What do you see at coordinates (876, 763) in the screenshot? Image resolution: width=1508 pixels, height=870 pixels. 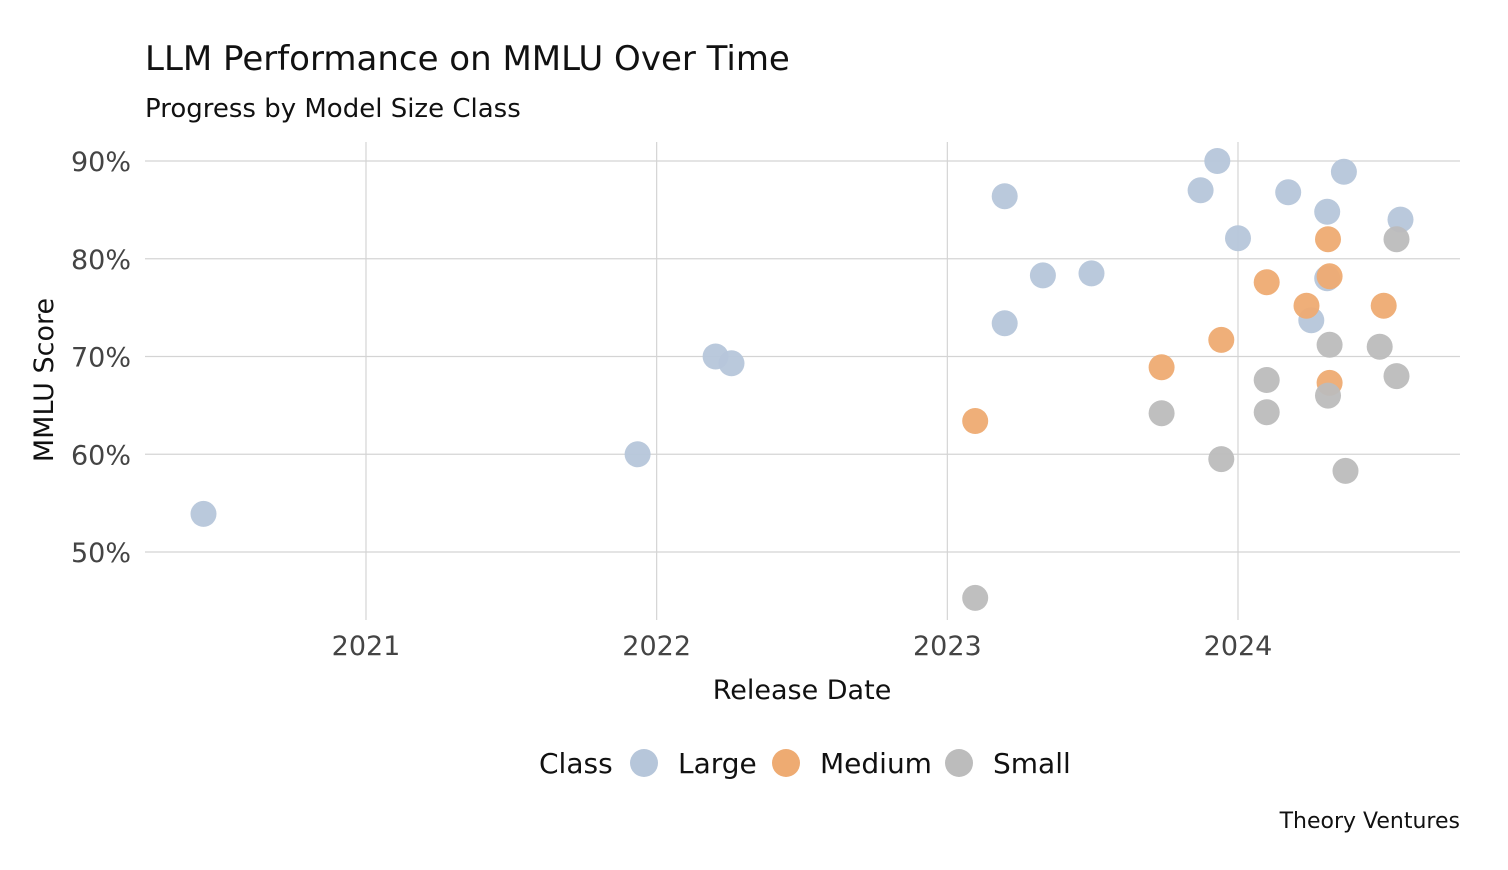 I see `legend-label: Medium` at bounding box center [876, 763].